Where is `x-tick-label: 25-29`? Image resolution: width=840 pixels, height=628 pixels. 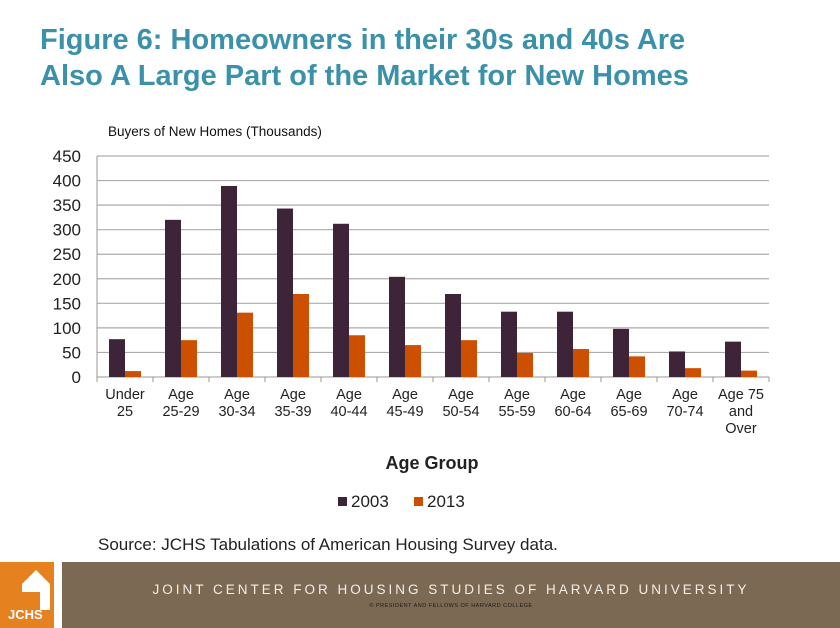 x-tick-label: 25-29 is located at coordinates (180, 412).